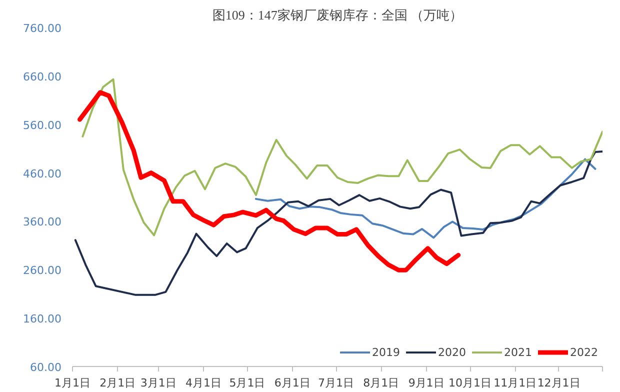 The width and height of the screenshot is (620, 392). Describe the element at coordinates (426, 383) in the screenshot. I see `x-tick-label: 9月1日` at that location.